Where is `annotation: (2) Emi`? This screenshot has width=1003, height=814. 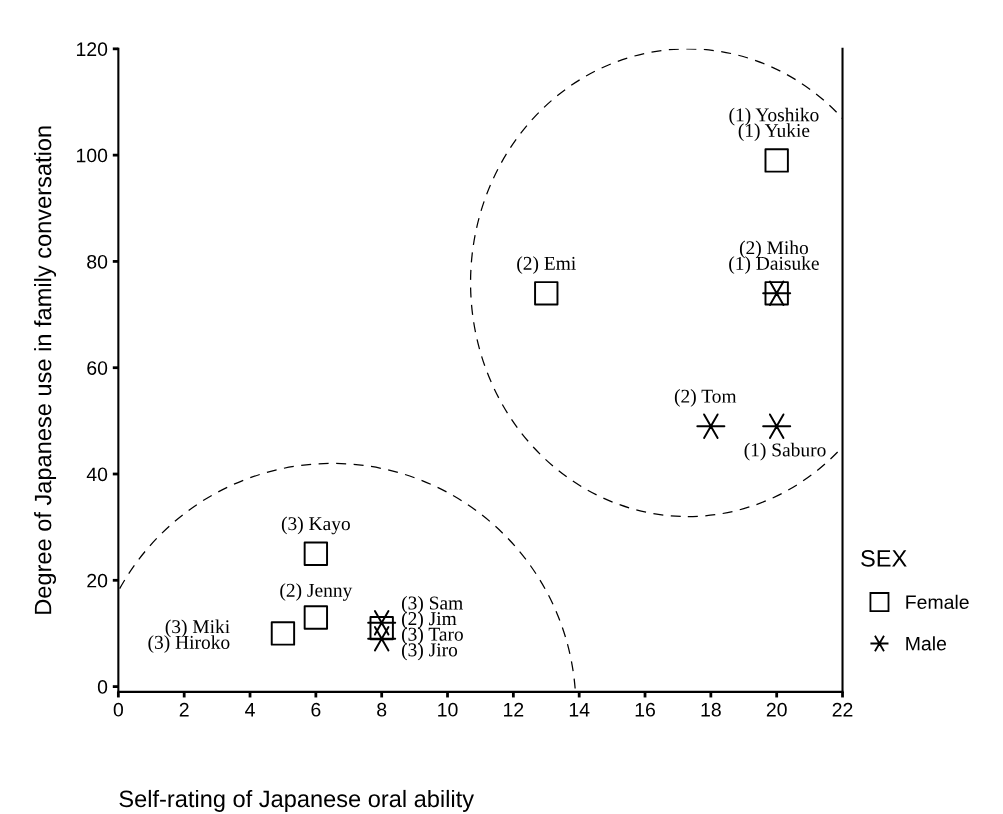
annotation: (2) Emi is located at coordinates (546, 265).